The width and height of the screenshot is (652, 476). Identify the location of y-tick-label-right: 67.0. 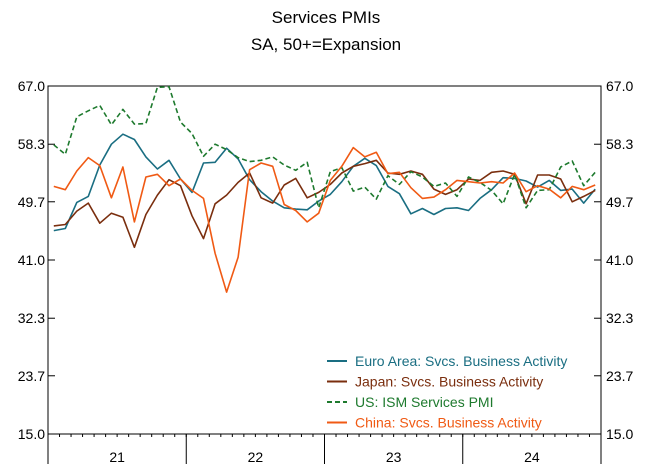
(619, 86).